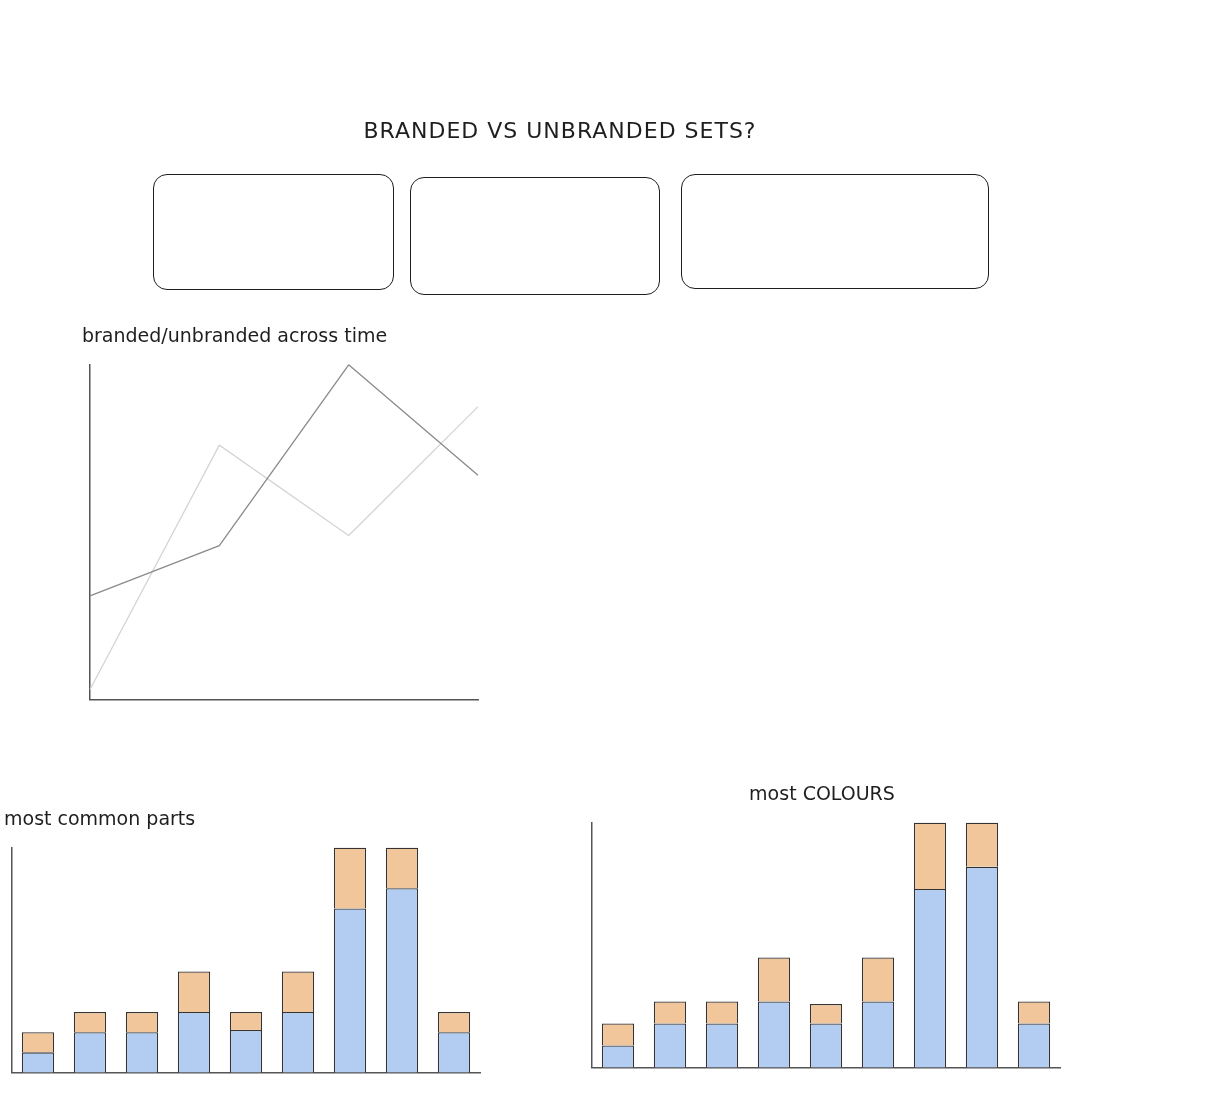  What do you see at coordinates (100, 818) in the screenshot?
I see `chart-title: most common parts` at bounding box center [100, 818].